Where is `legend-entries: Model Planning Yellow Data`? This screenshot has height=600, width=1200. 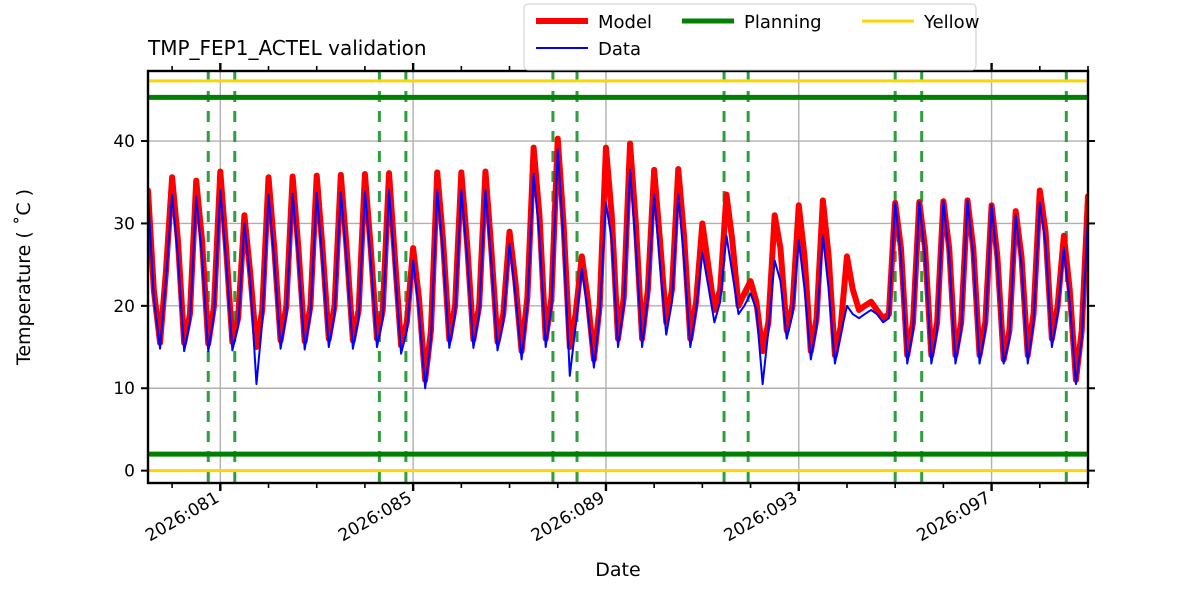 legend-entries: Model Planning Yellow Data is located at coordinates (757, 36).